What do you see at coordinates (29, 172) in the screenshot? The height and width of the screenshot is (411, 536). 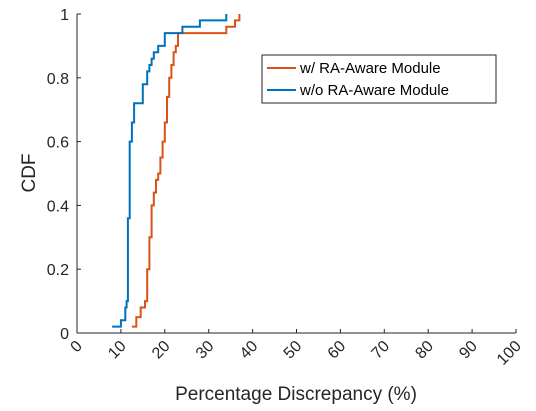 I see `y-axis-title: CDF` at bounding box center [29, 172].